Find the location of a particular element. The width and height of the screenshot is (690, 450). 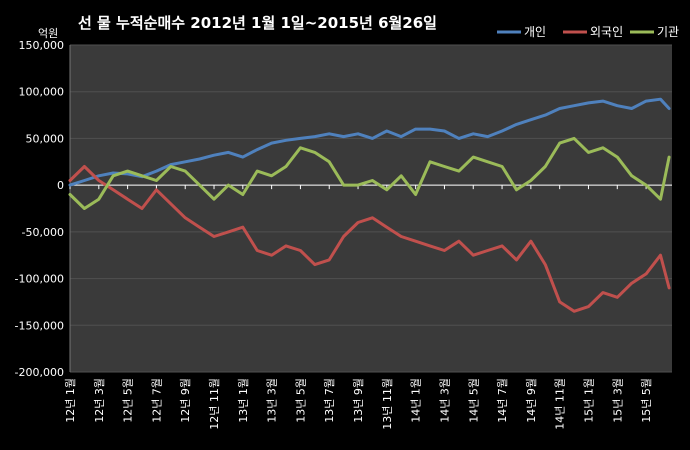

x-tick-label: 14년 7월 is located at coordinates (502, 400).